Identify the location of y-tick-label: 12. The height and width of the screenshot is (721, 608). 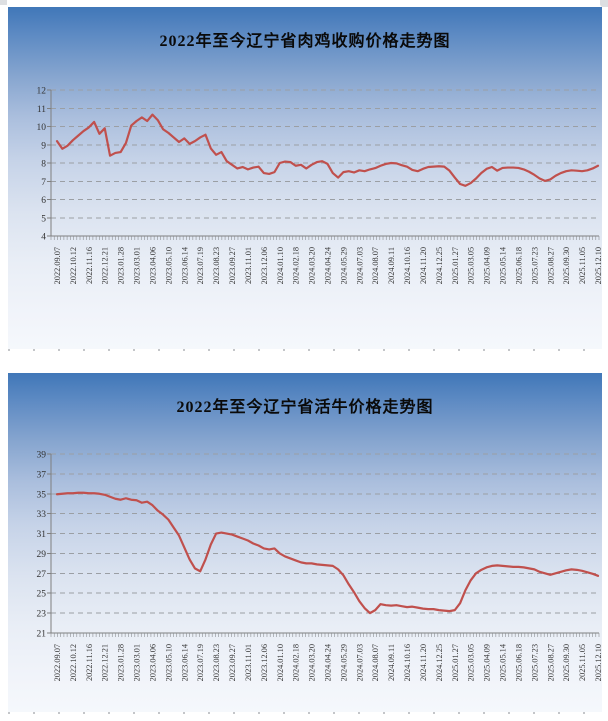
(42, 92).